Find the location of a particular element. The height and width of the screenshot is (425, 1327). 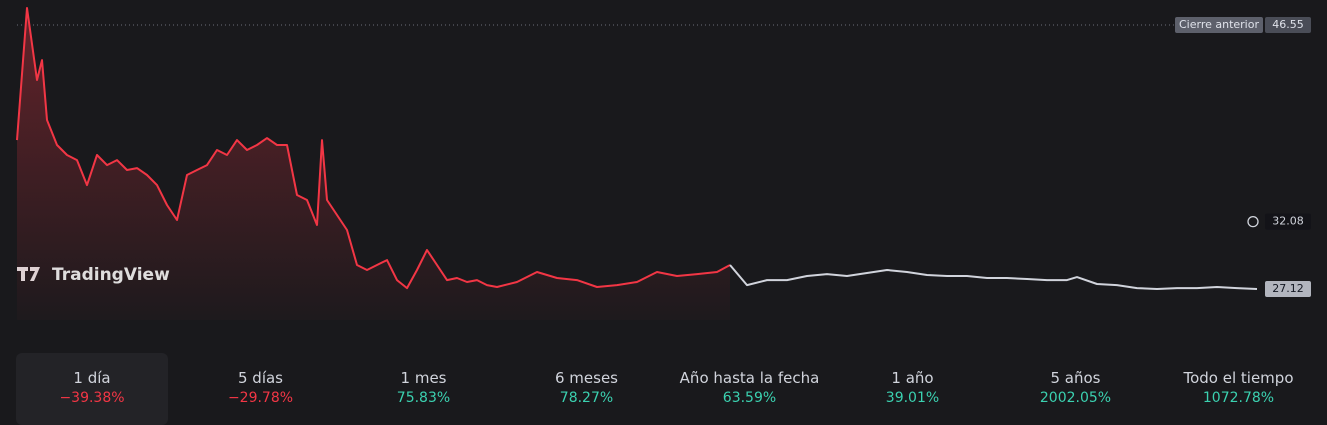

reference-value-bg is located at coordinates (1288, 25).